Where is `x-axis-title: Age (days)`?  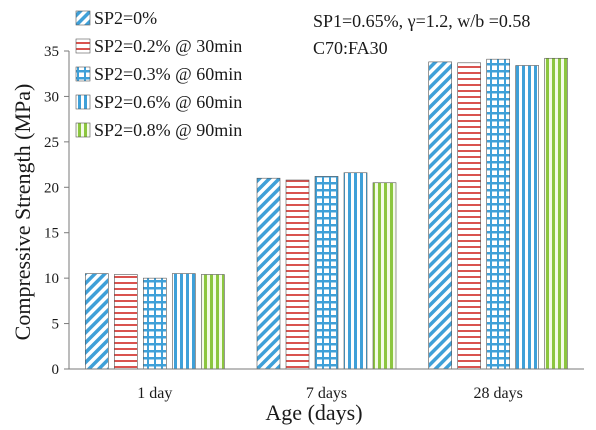
x-axis-title: Age (days) is located at coordinates (313, 412).